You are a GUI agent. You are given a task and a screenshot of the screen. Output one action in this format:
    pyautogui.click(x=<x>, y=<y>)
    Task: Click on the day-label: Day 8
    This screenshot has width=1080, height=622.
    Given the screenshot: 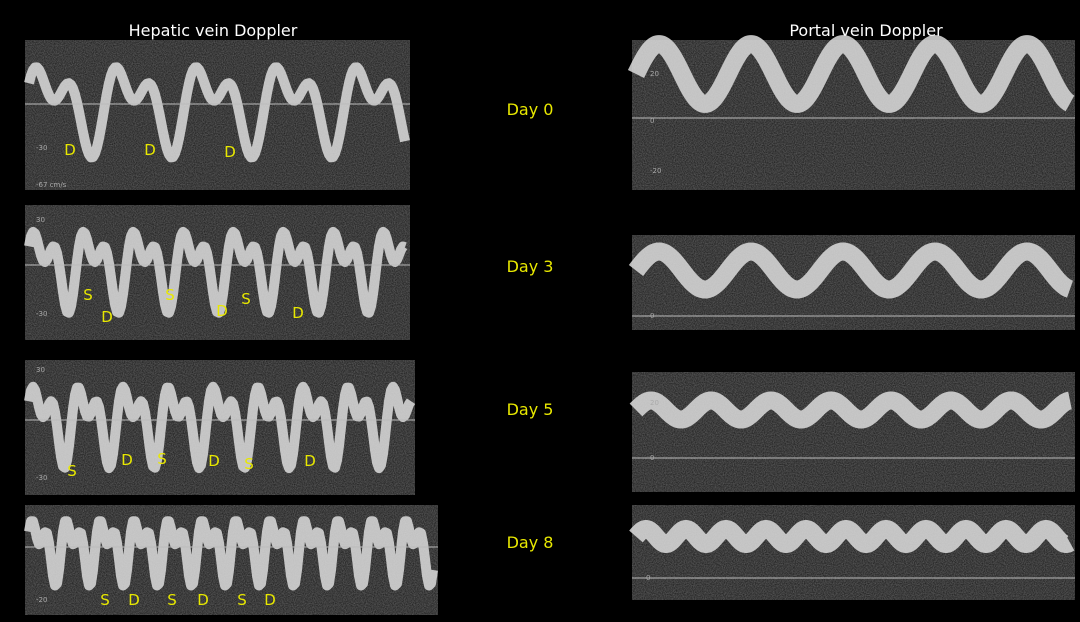 What is the action you would take?
    pyautogui.click(x=530, y=542)
    